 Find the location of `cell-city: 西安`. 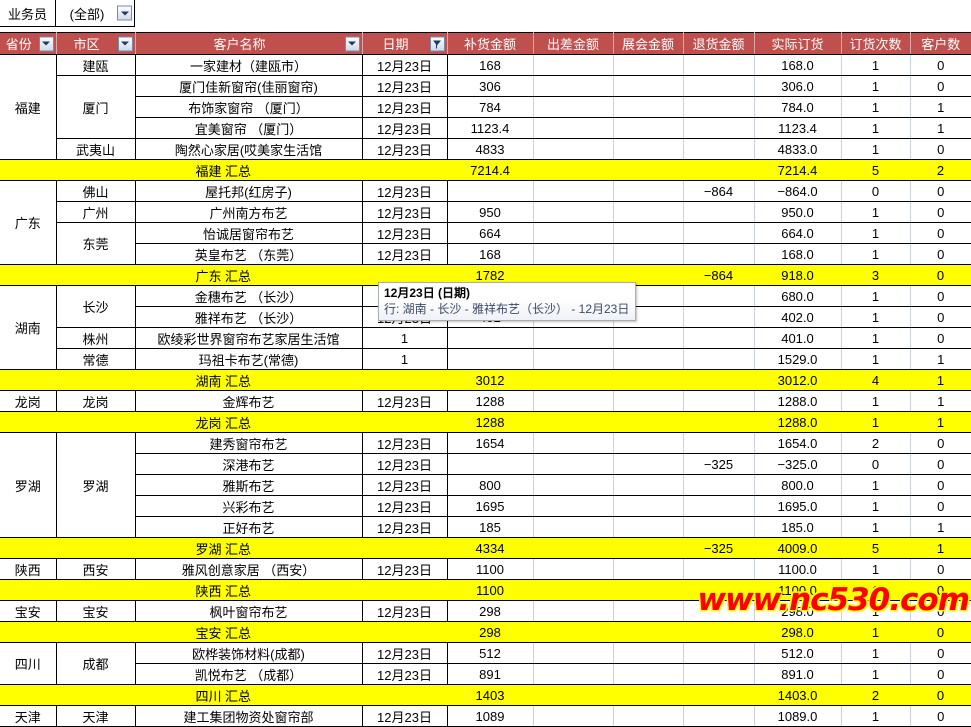

cell-city: 西安 is located at coordinates (96, 569).